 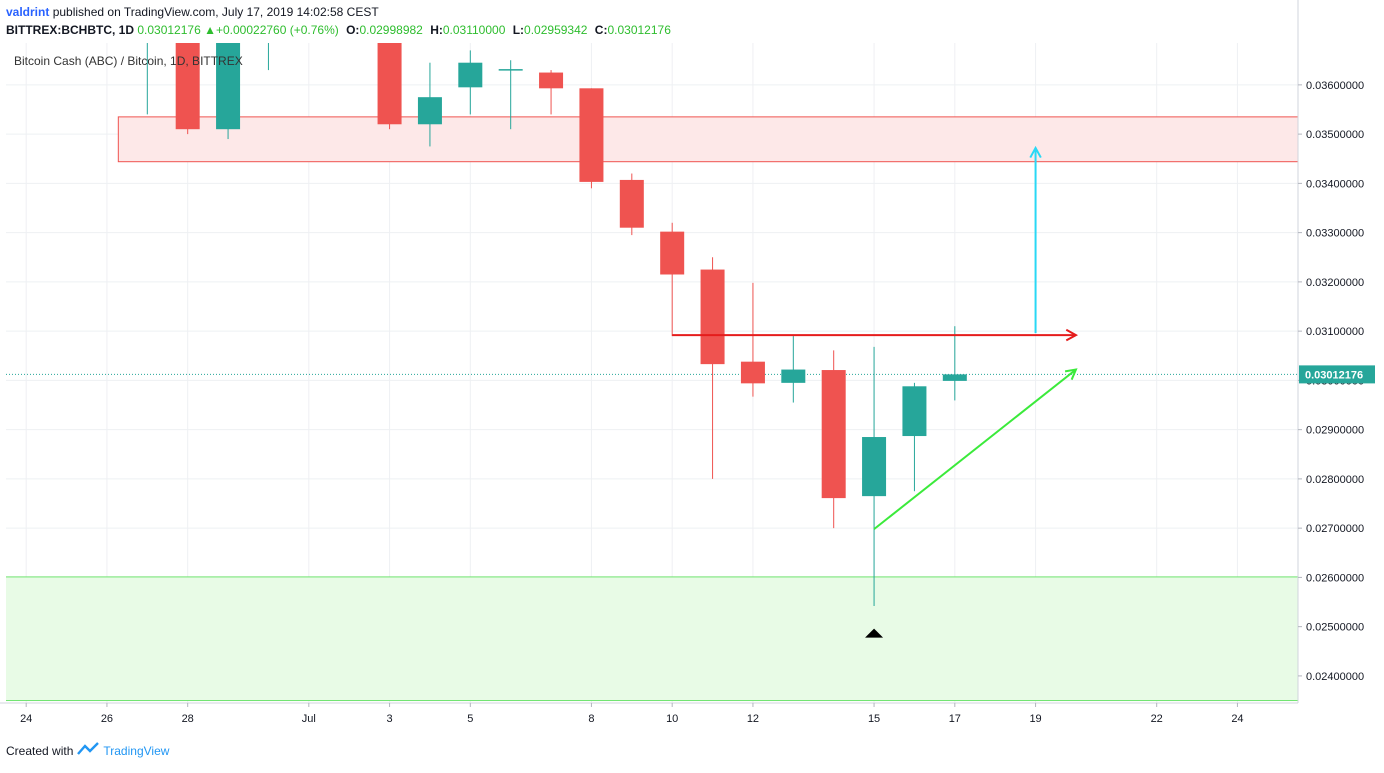 I want to click on last-price: 0.03012176, so click(x=169, y=30).